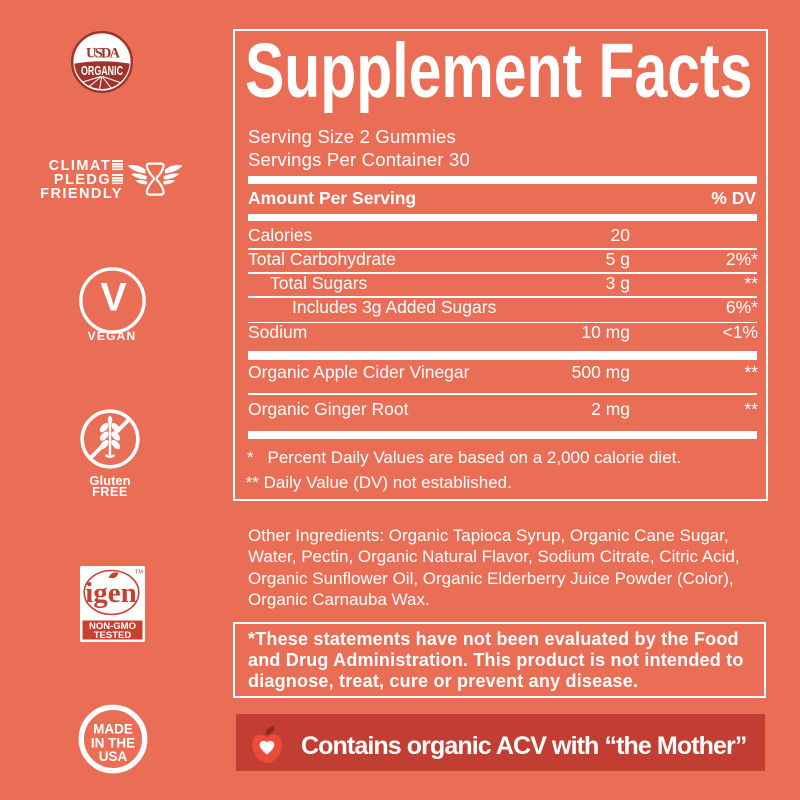 The image size is (800, 800). Describe the element at coordinates (112, 626) in the screenshot. I see `svg-text: NON-GMO` at that location.